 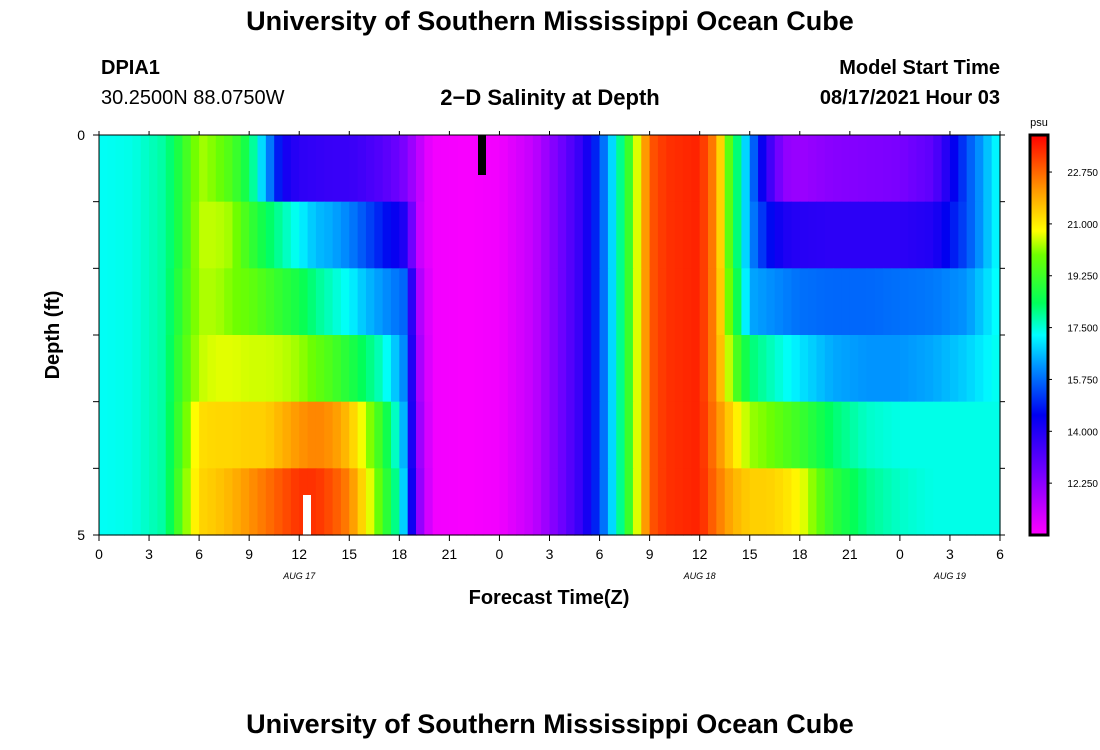 I want to click on x-tick-label: 3, so click(x=149, y=554).